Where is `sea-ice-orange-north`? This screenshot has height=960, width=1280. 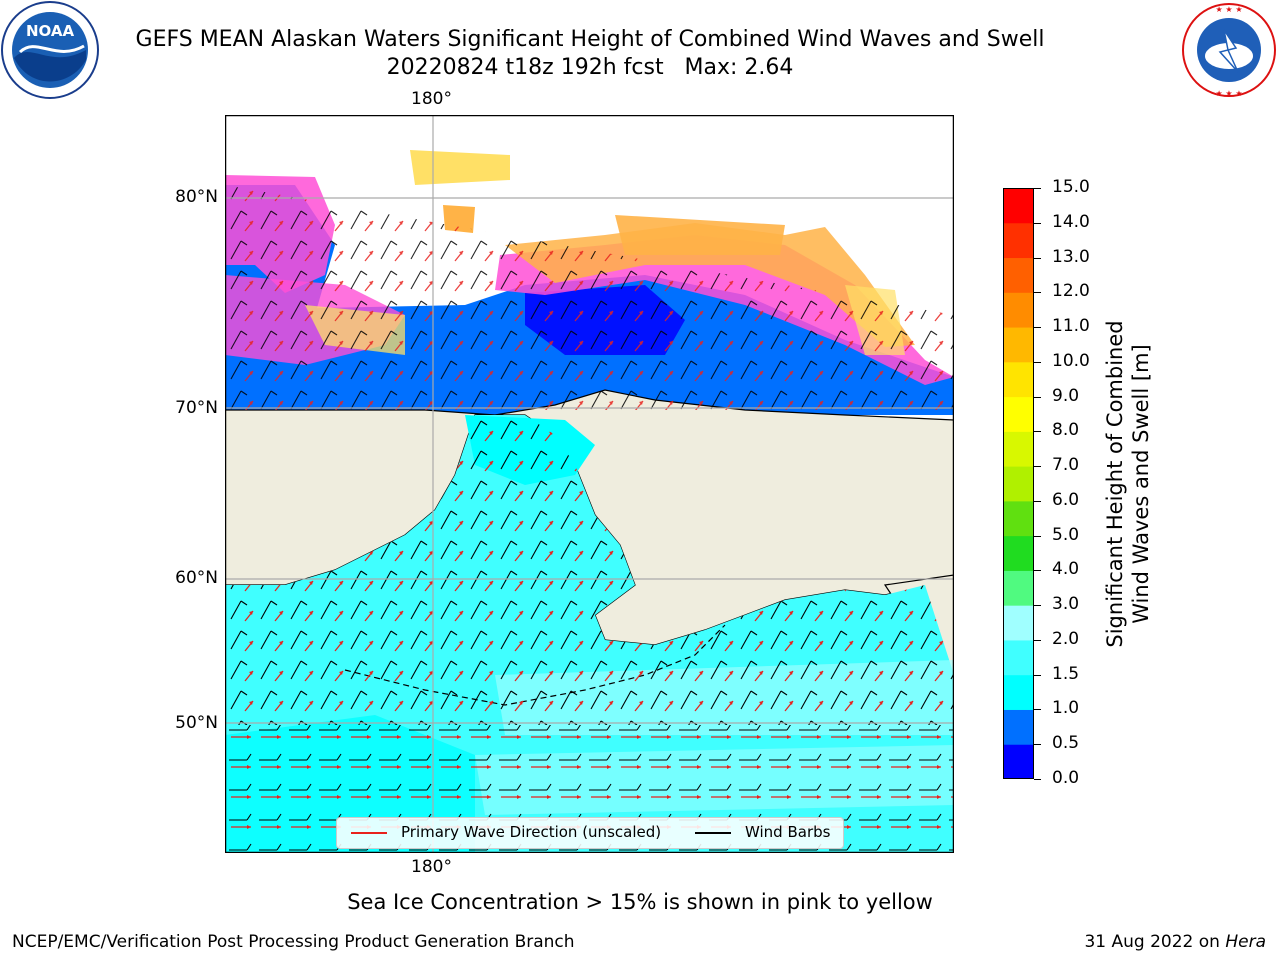 sea-ice-orange-north is located at coordinates (700, 235).